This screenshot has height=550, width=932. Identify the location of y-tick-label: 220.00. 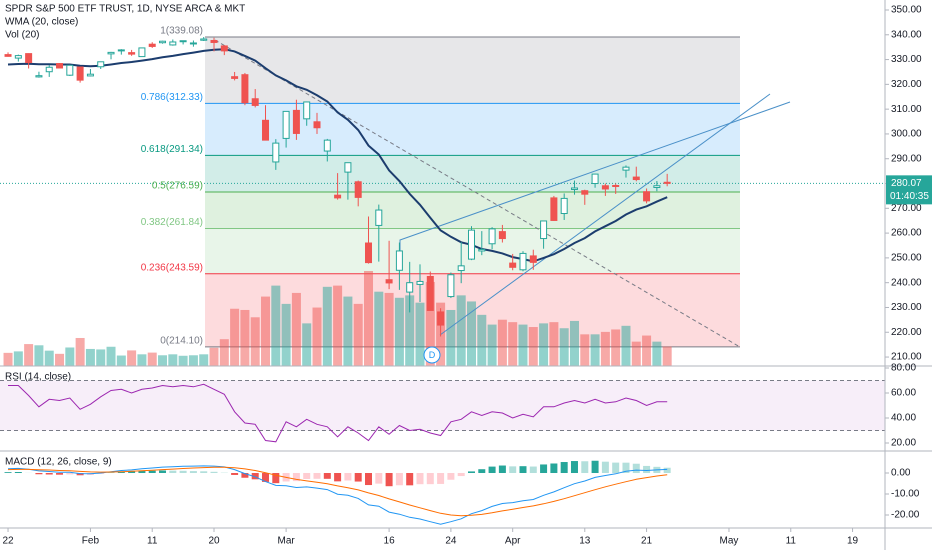
(906, 332).